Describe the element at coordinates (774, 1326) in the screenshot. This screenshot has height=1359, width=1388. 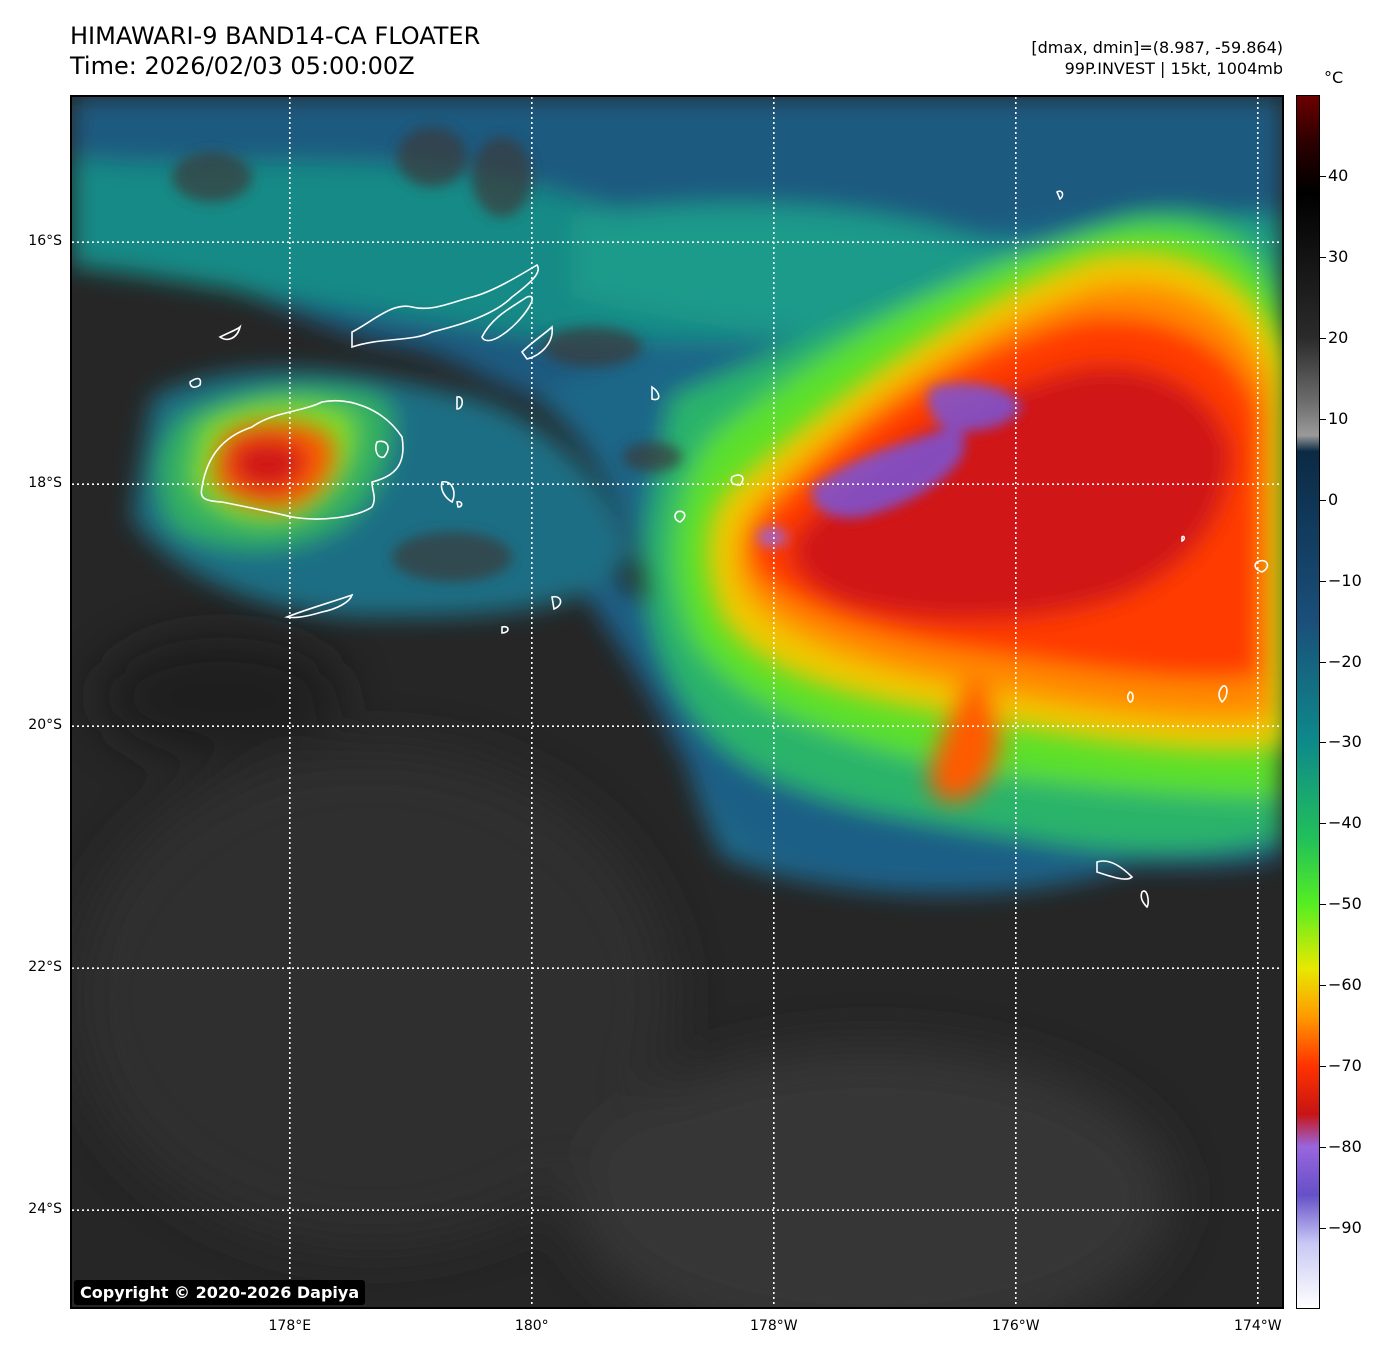
I see `longitude-label: 178°W` at that location.